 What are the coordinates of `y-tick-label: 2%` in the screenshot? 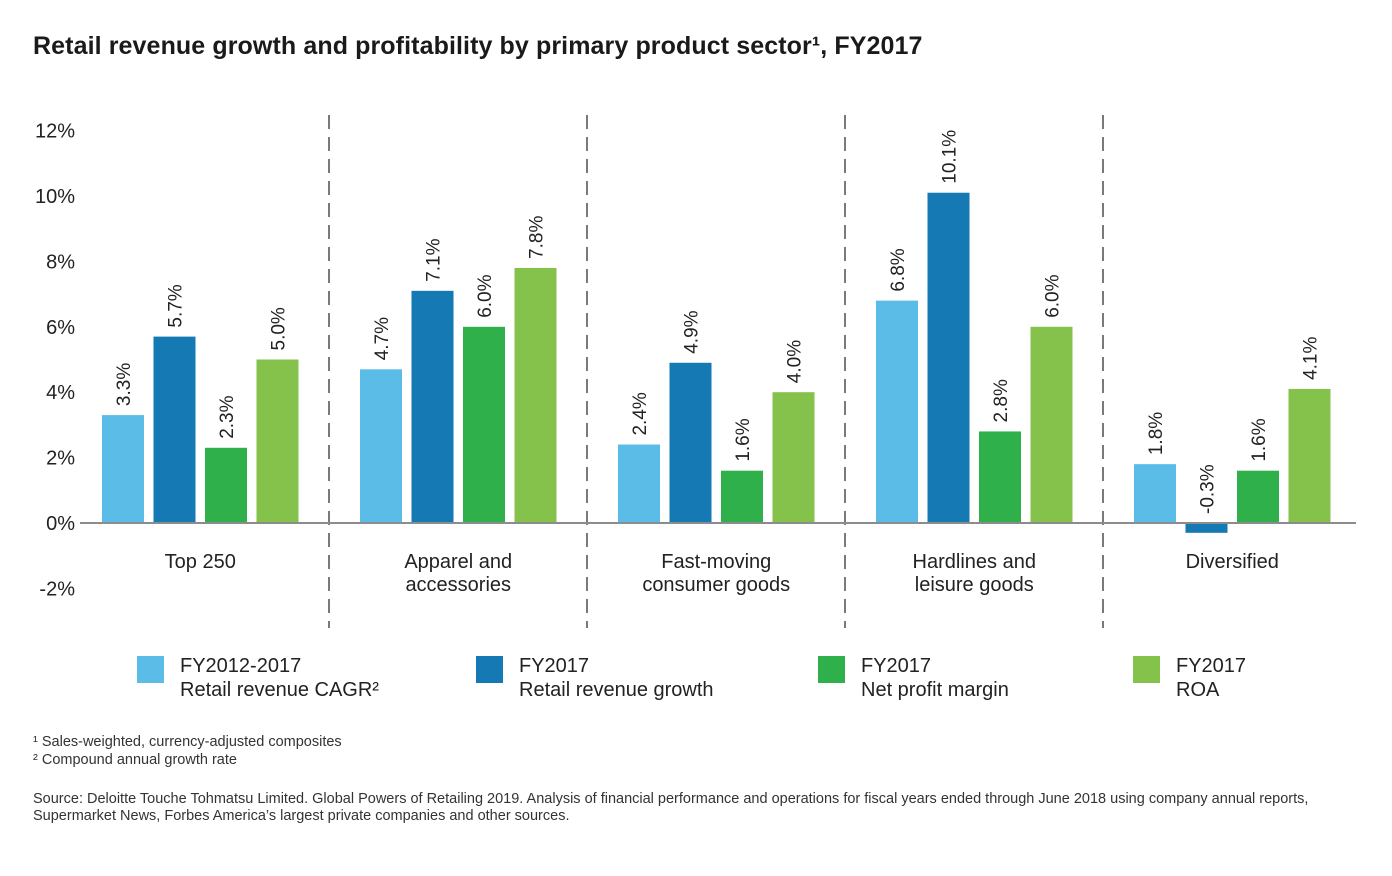 It's located at (60, 459).